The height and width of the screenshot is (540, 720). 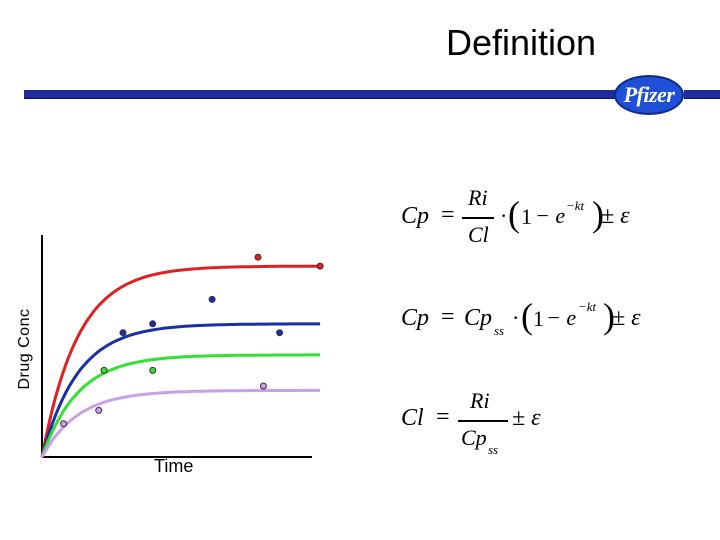 I want to click on eq2-open-paren: (, so click(x=527, y=316).